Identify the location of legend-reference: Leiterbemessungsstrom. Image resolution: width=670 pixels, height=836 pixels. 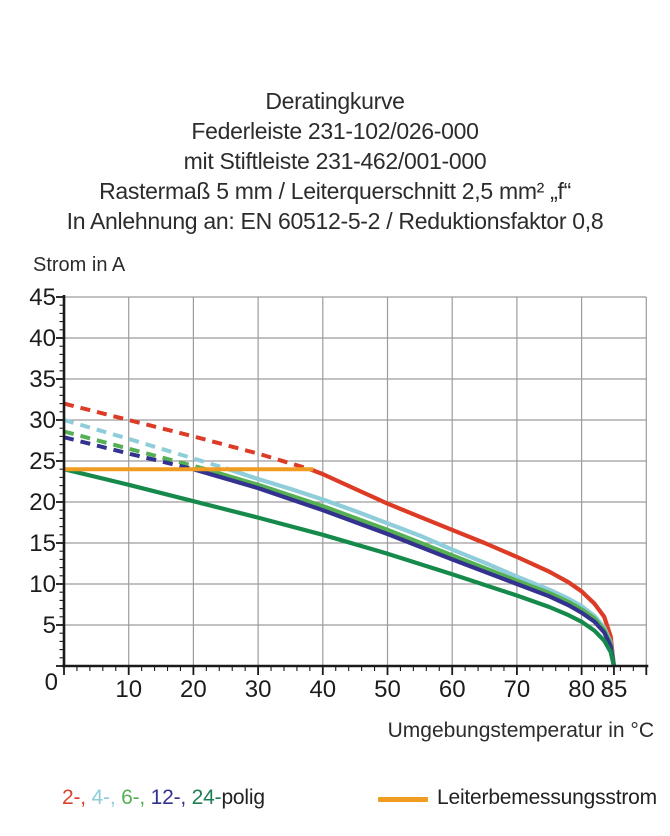
(517, 798).